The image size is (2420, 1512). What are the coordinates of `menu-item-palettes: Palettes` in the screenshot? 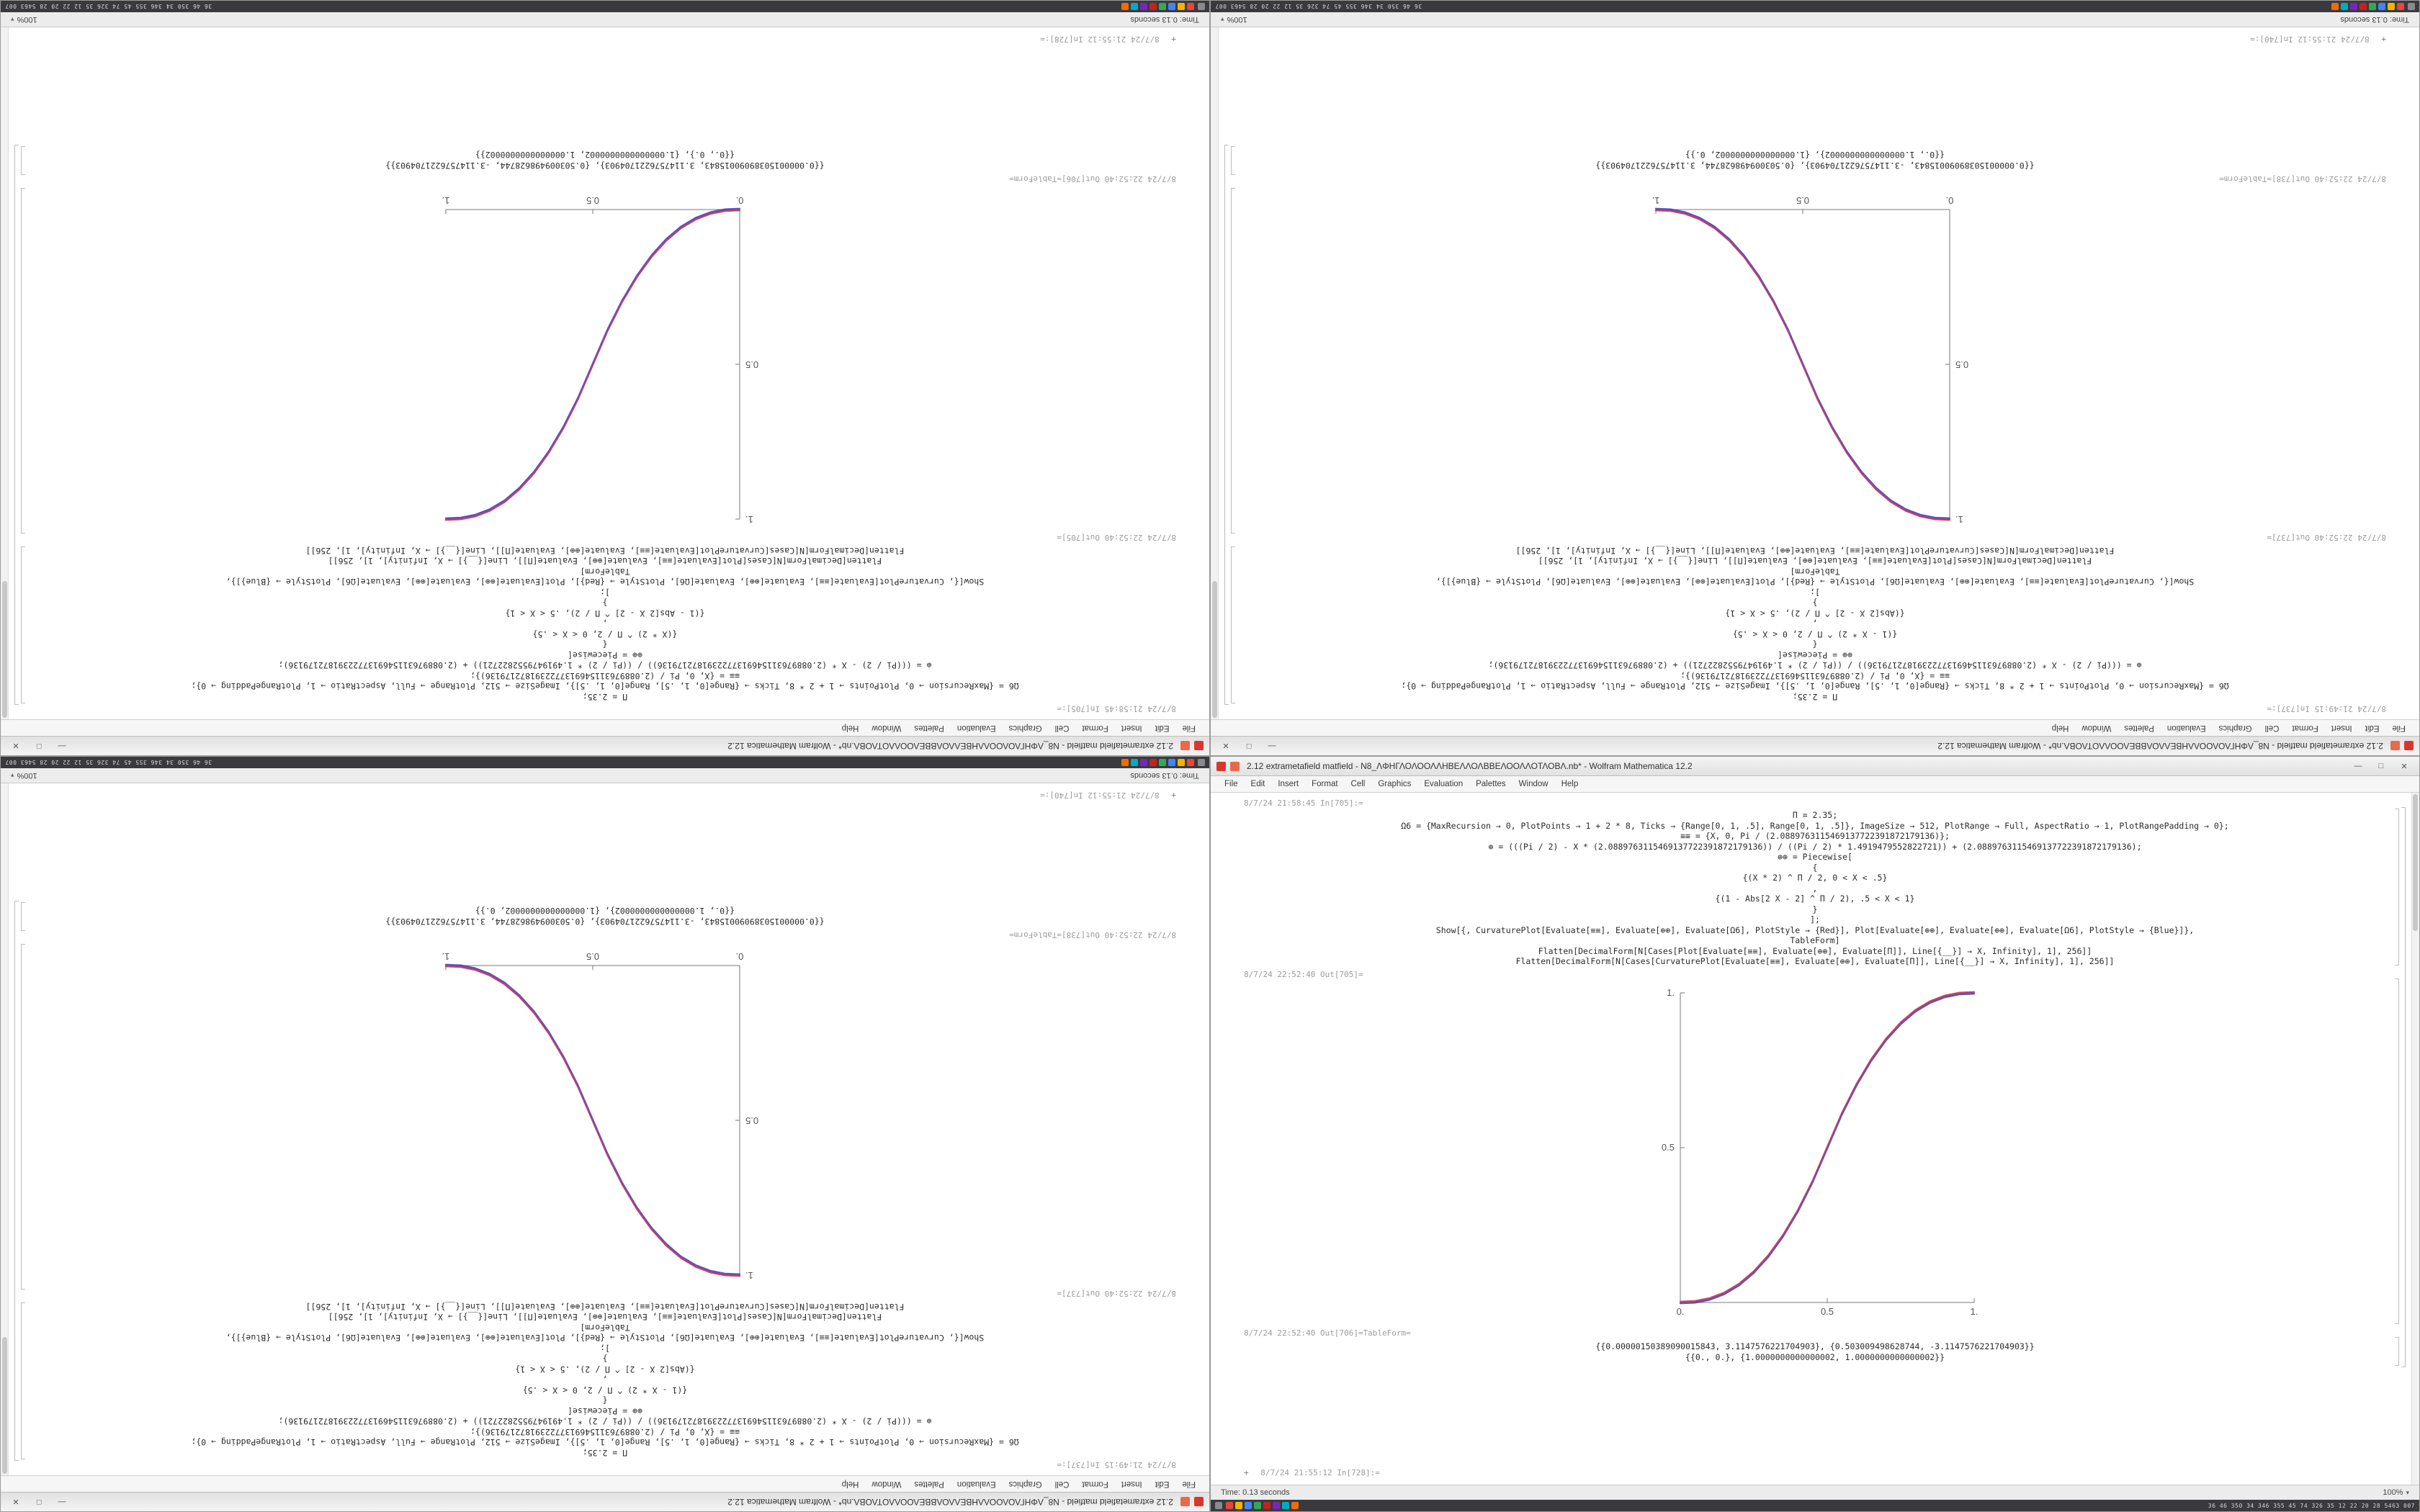 It's located at (929, 1484).